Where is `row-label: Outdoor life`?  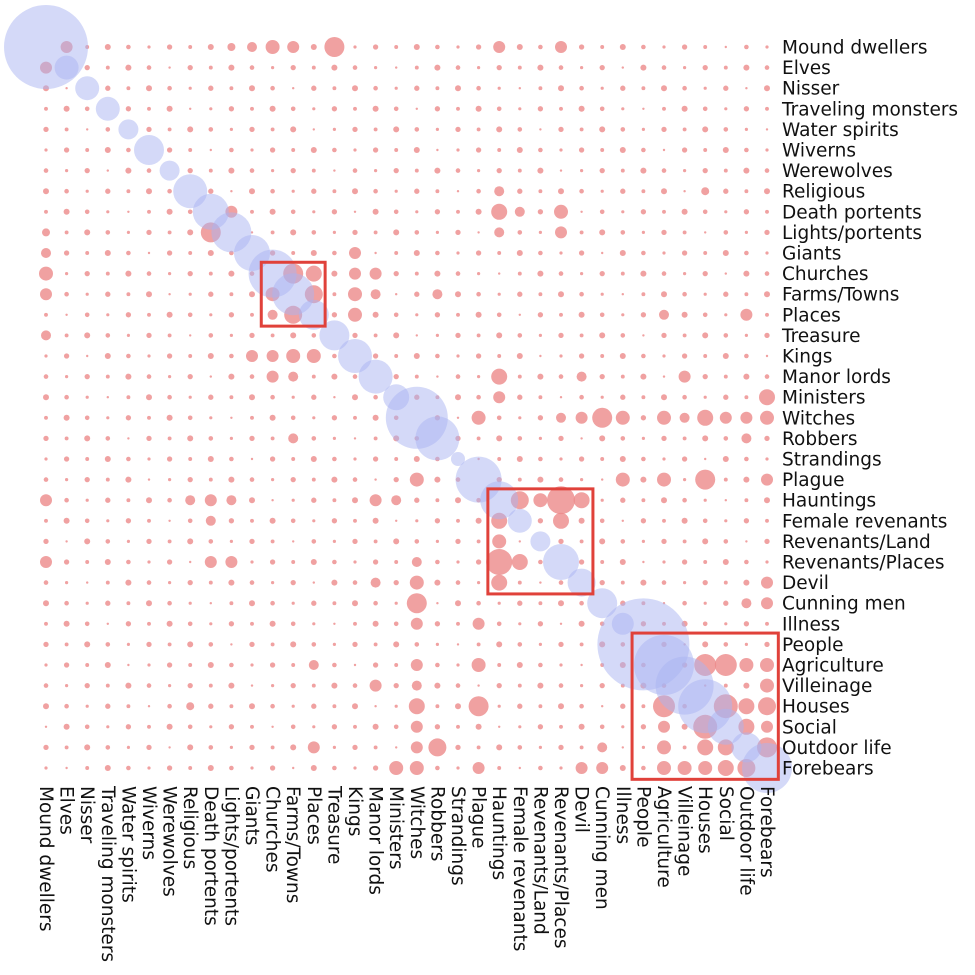
row-label: Outdoor life is located at coordinates (837, 748).